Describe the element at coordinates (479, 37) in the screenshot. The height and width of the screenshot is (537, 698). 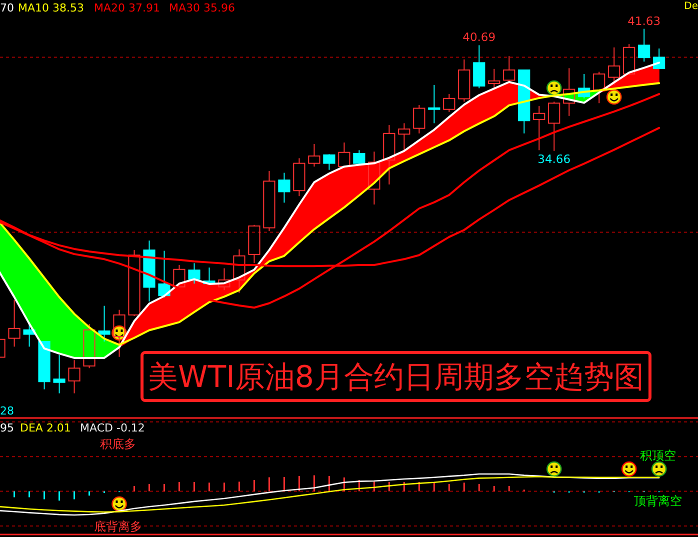
I see `annotation: 40.69` at that location.